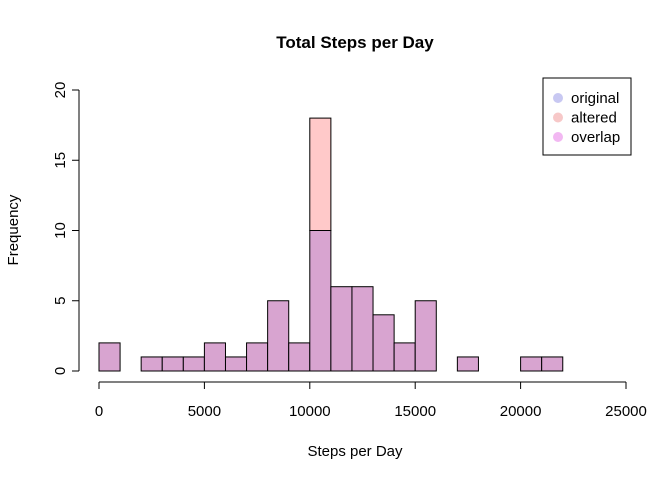  Describe the element at coordinates (204, 411) in the screenshot. I see `x-tick-label: 5000` at that location.